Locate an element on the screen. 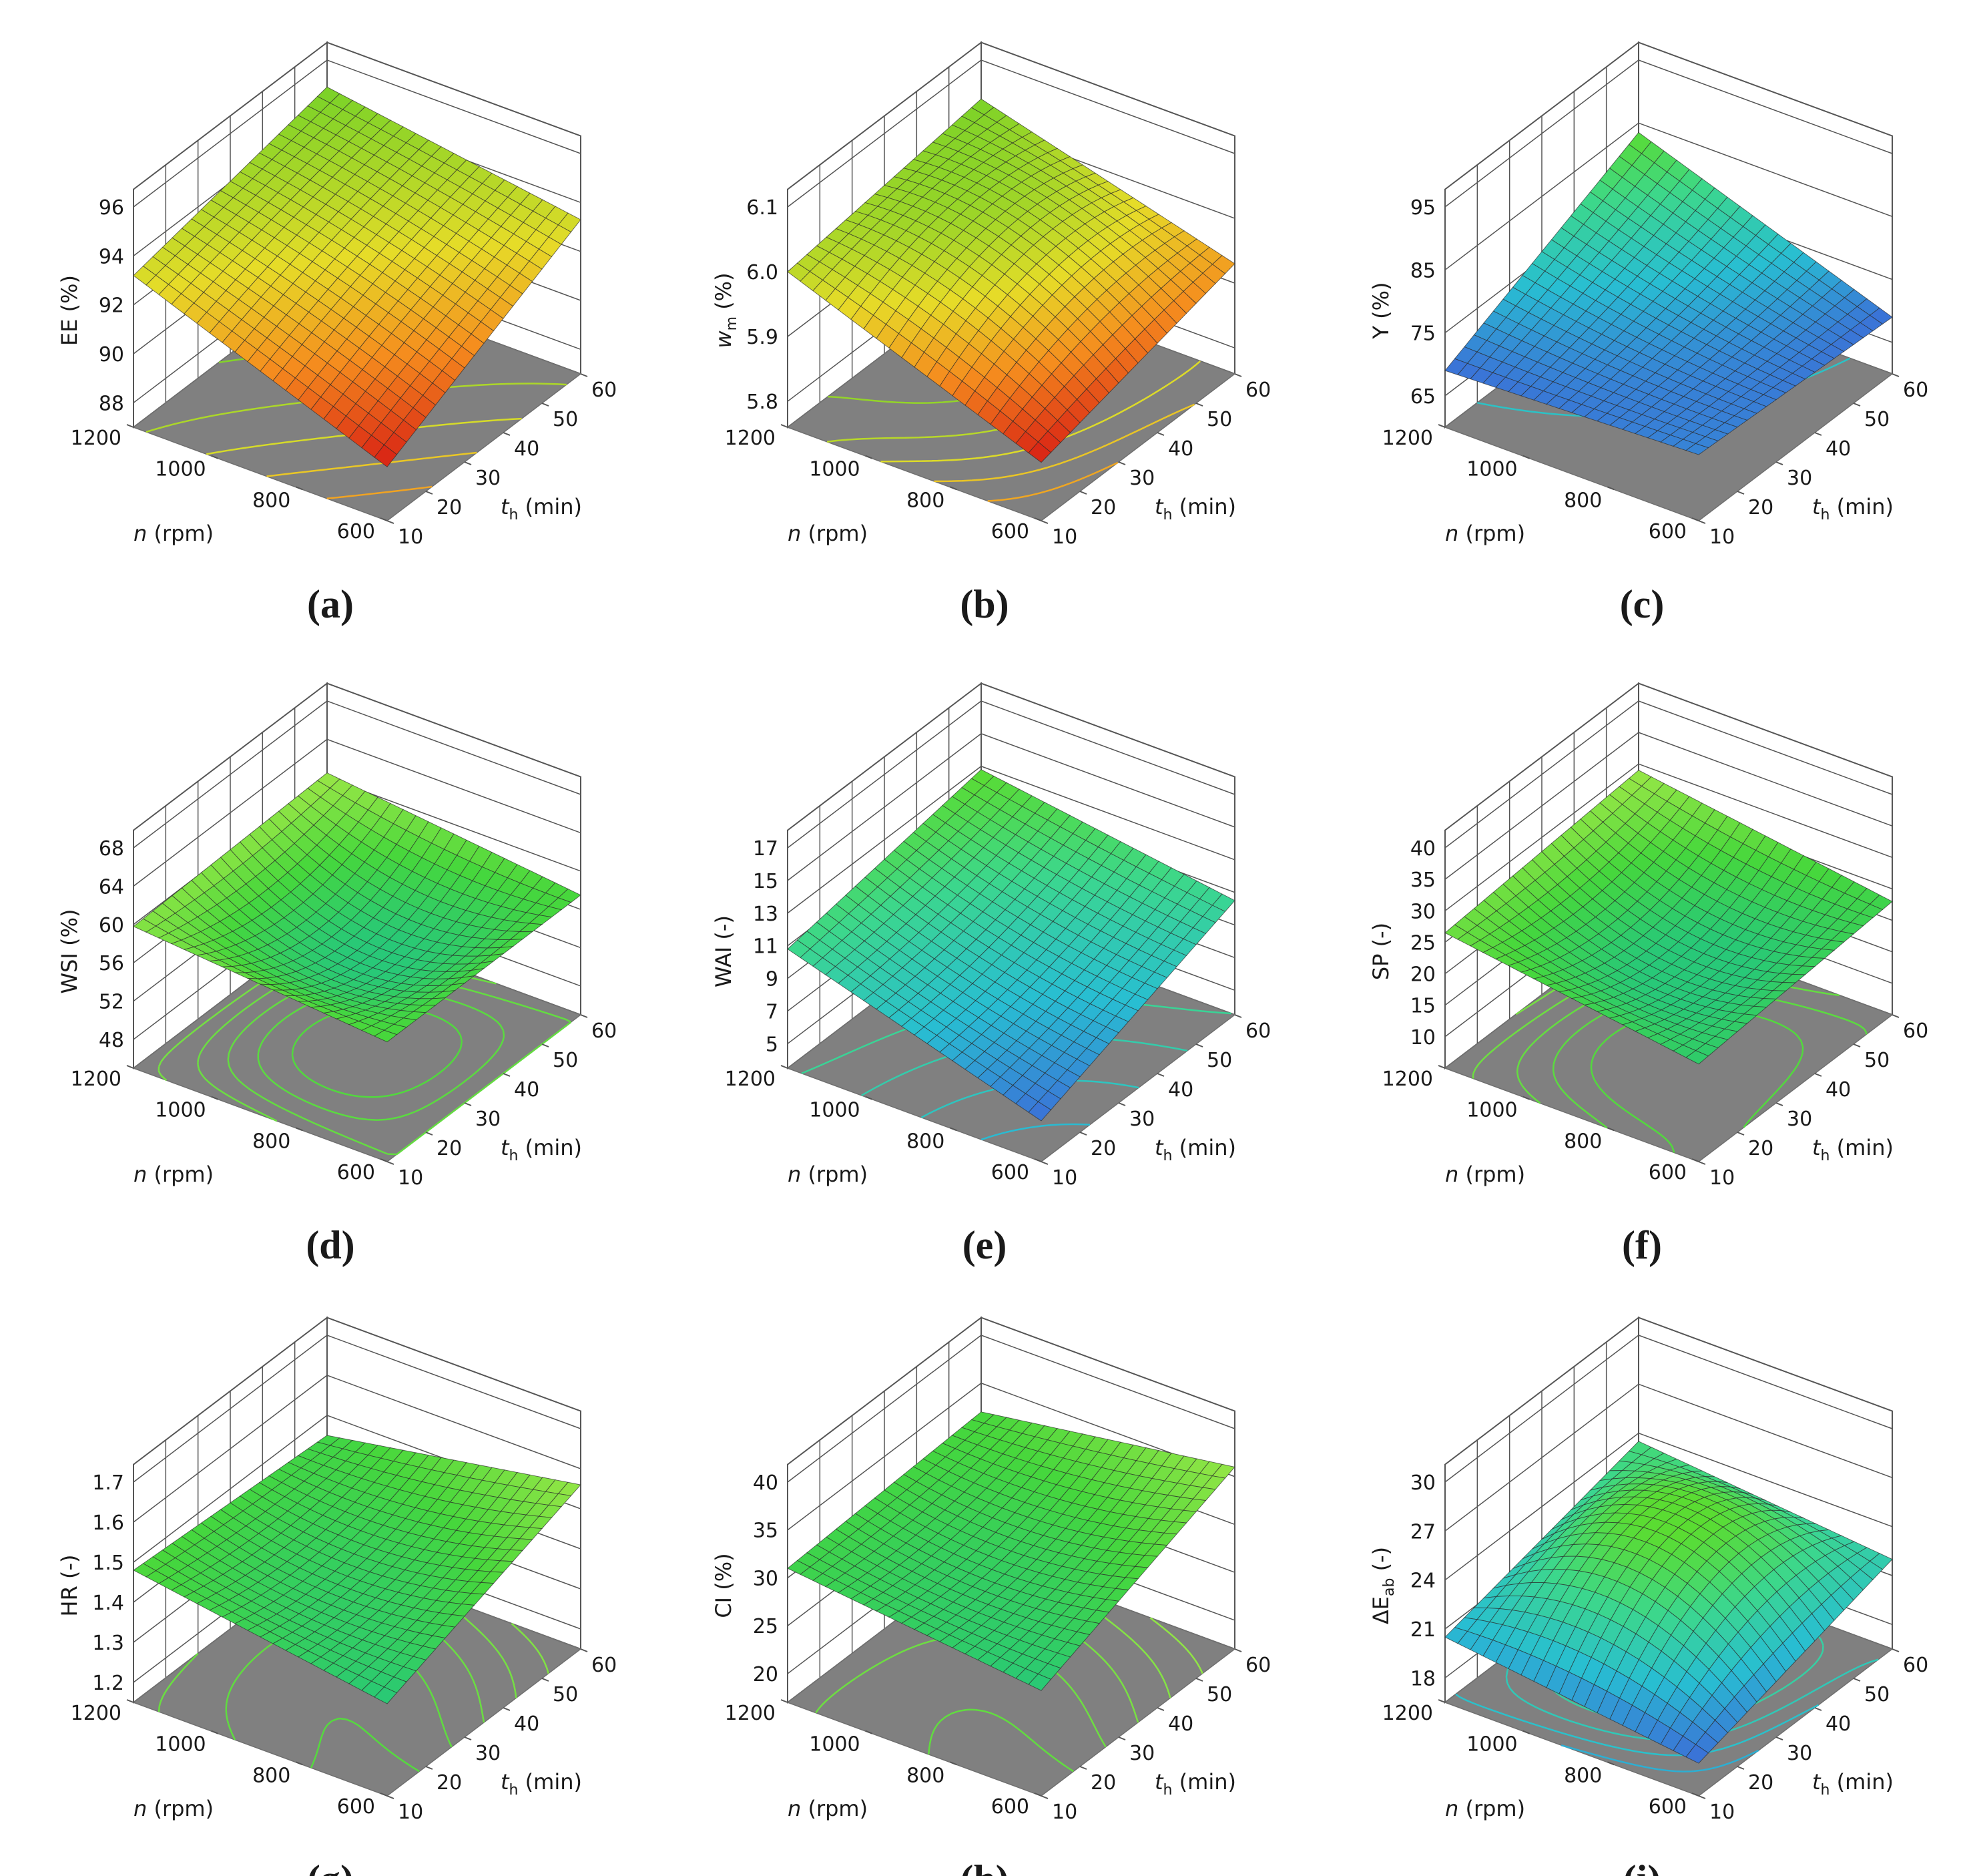 This screenshot has height=1876, width=1969. z-axis-title: WSI (%) is located at coordinates (69, 951).